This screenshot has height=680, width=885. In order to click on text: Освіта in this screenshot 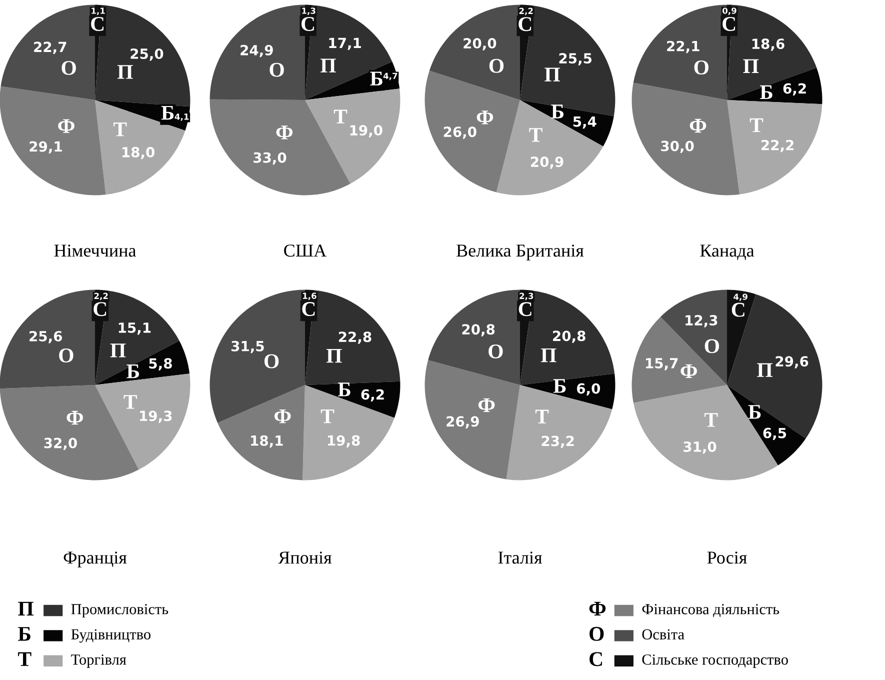, I will do `click(663, 634)`.